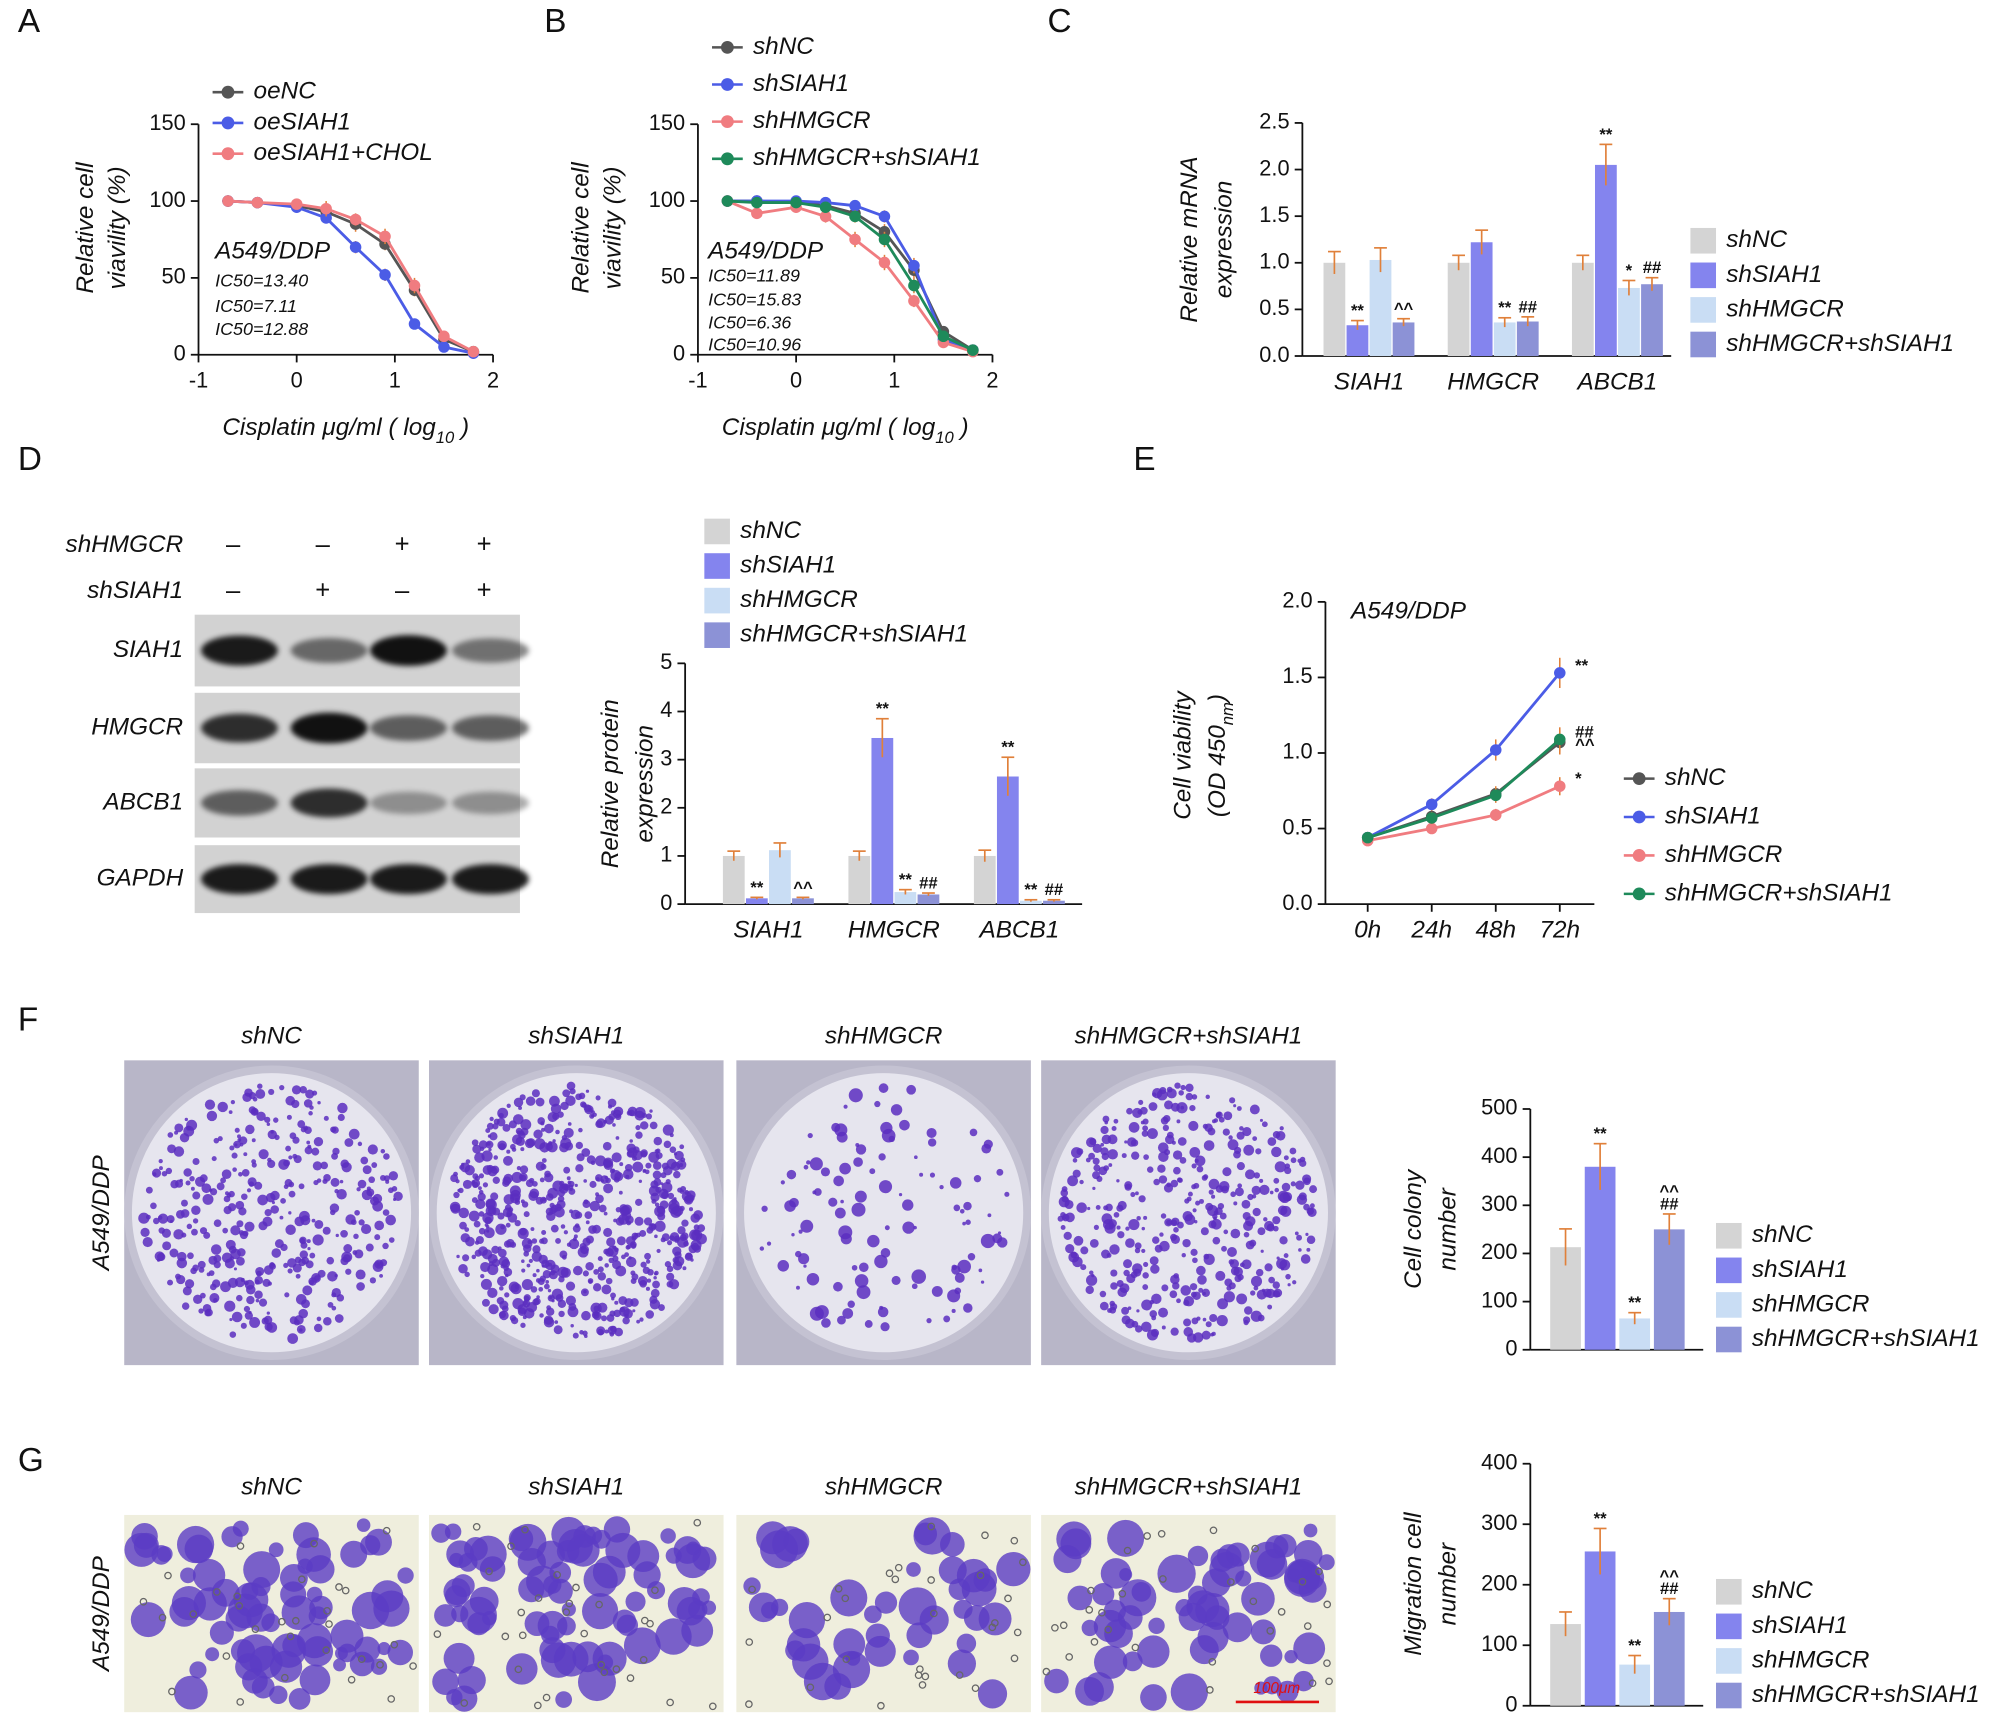 The image size is (2008, 1716). What do you see at coordinates (992, 379) in the screenshot?
I see `x-tick-label: 2` at bounding box center [992, 379].